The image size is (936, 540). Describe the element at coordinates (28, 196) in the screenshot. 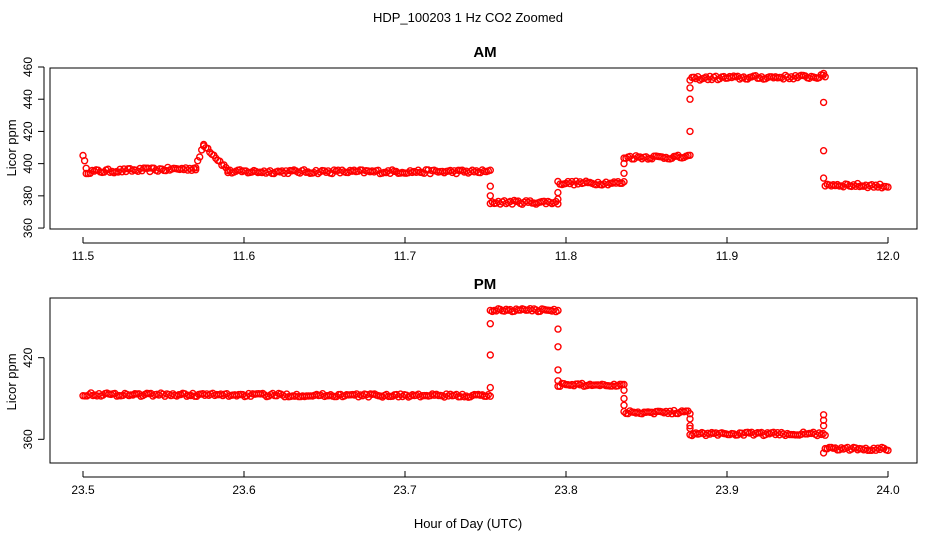

I see `am-y-tick-label: 380` at that location.